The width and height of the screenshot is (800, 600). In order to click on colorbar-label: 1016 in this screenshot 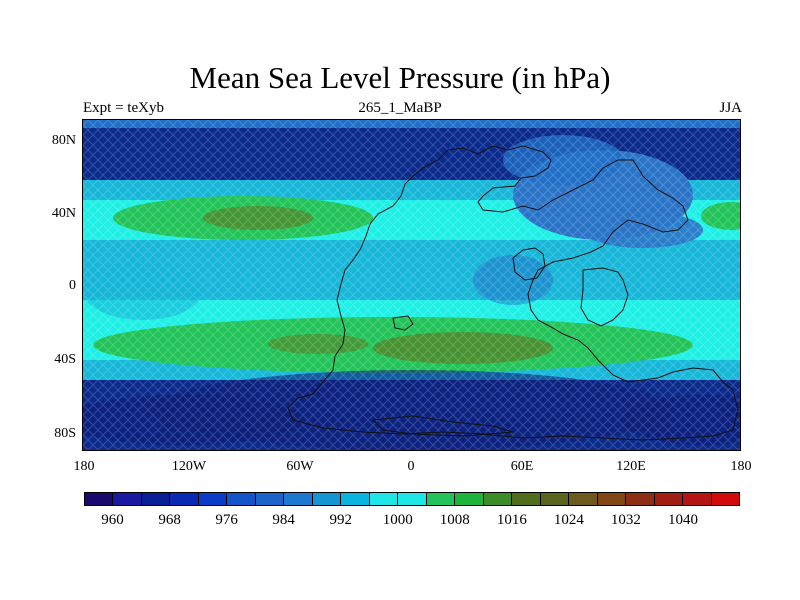, I will do `click(511, 520)`.